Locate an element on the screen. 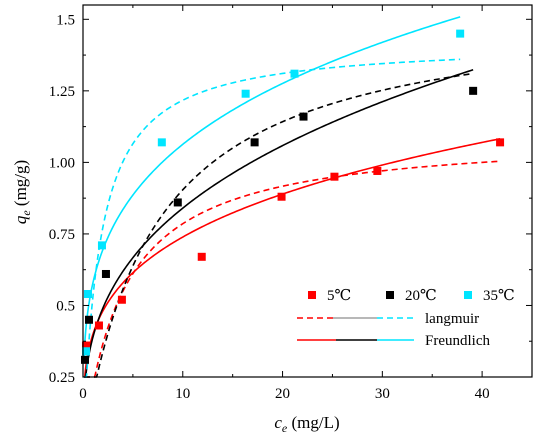 This screenshot has width=550, height=442. y-tick-label: 0.5 is located at coordinates (65, 306).